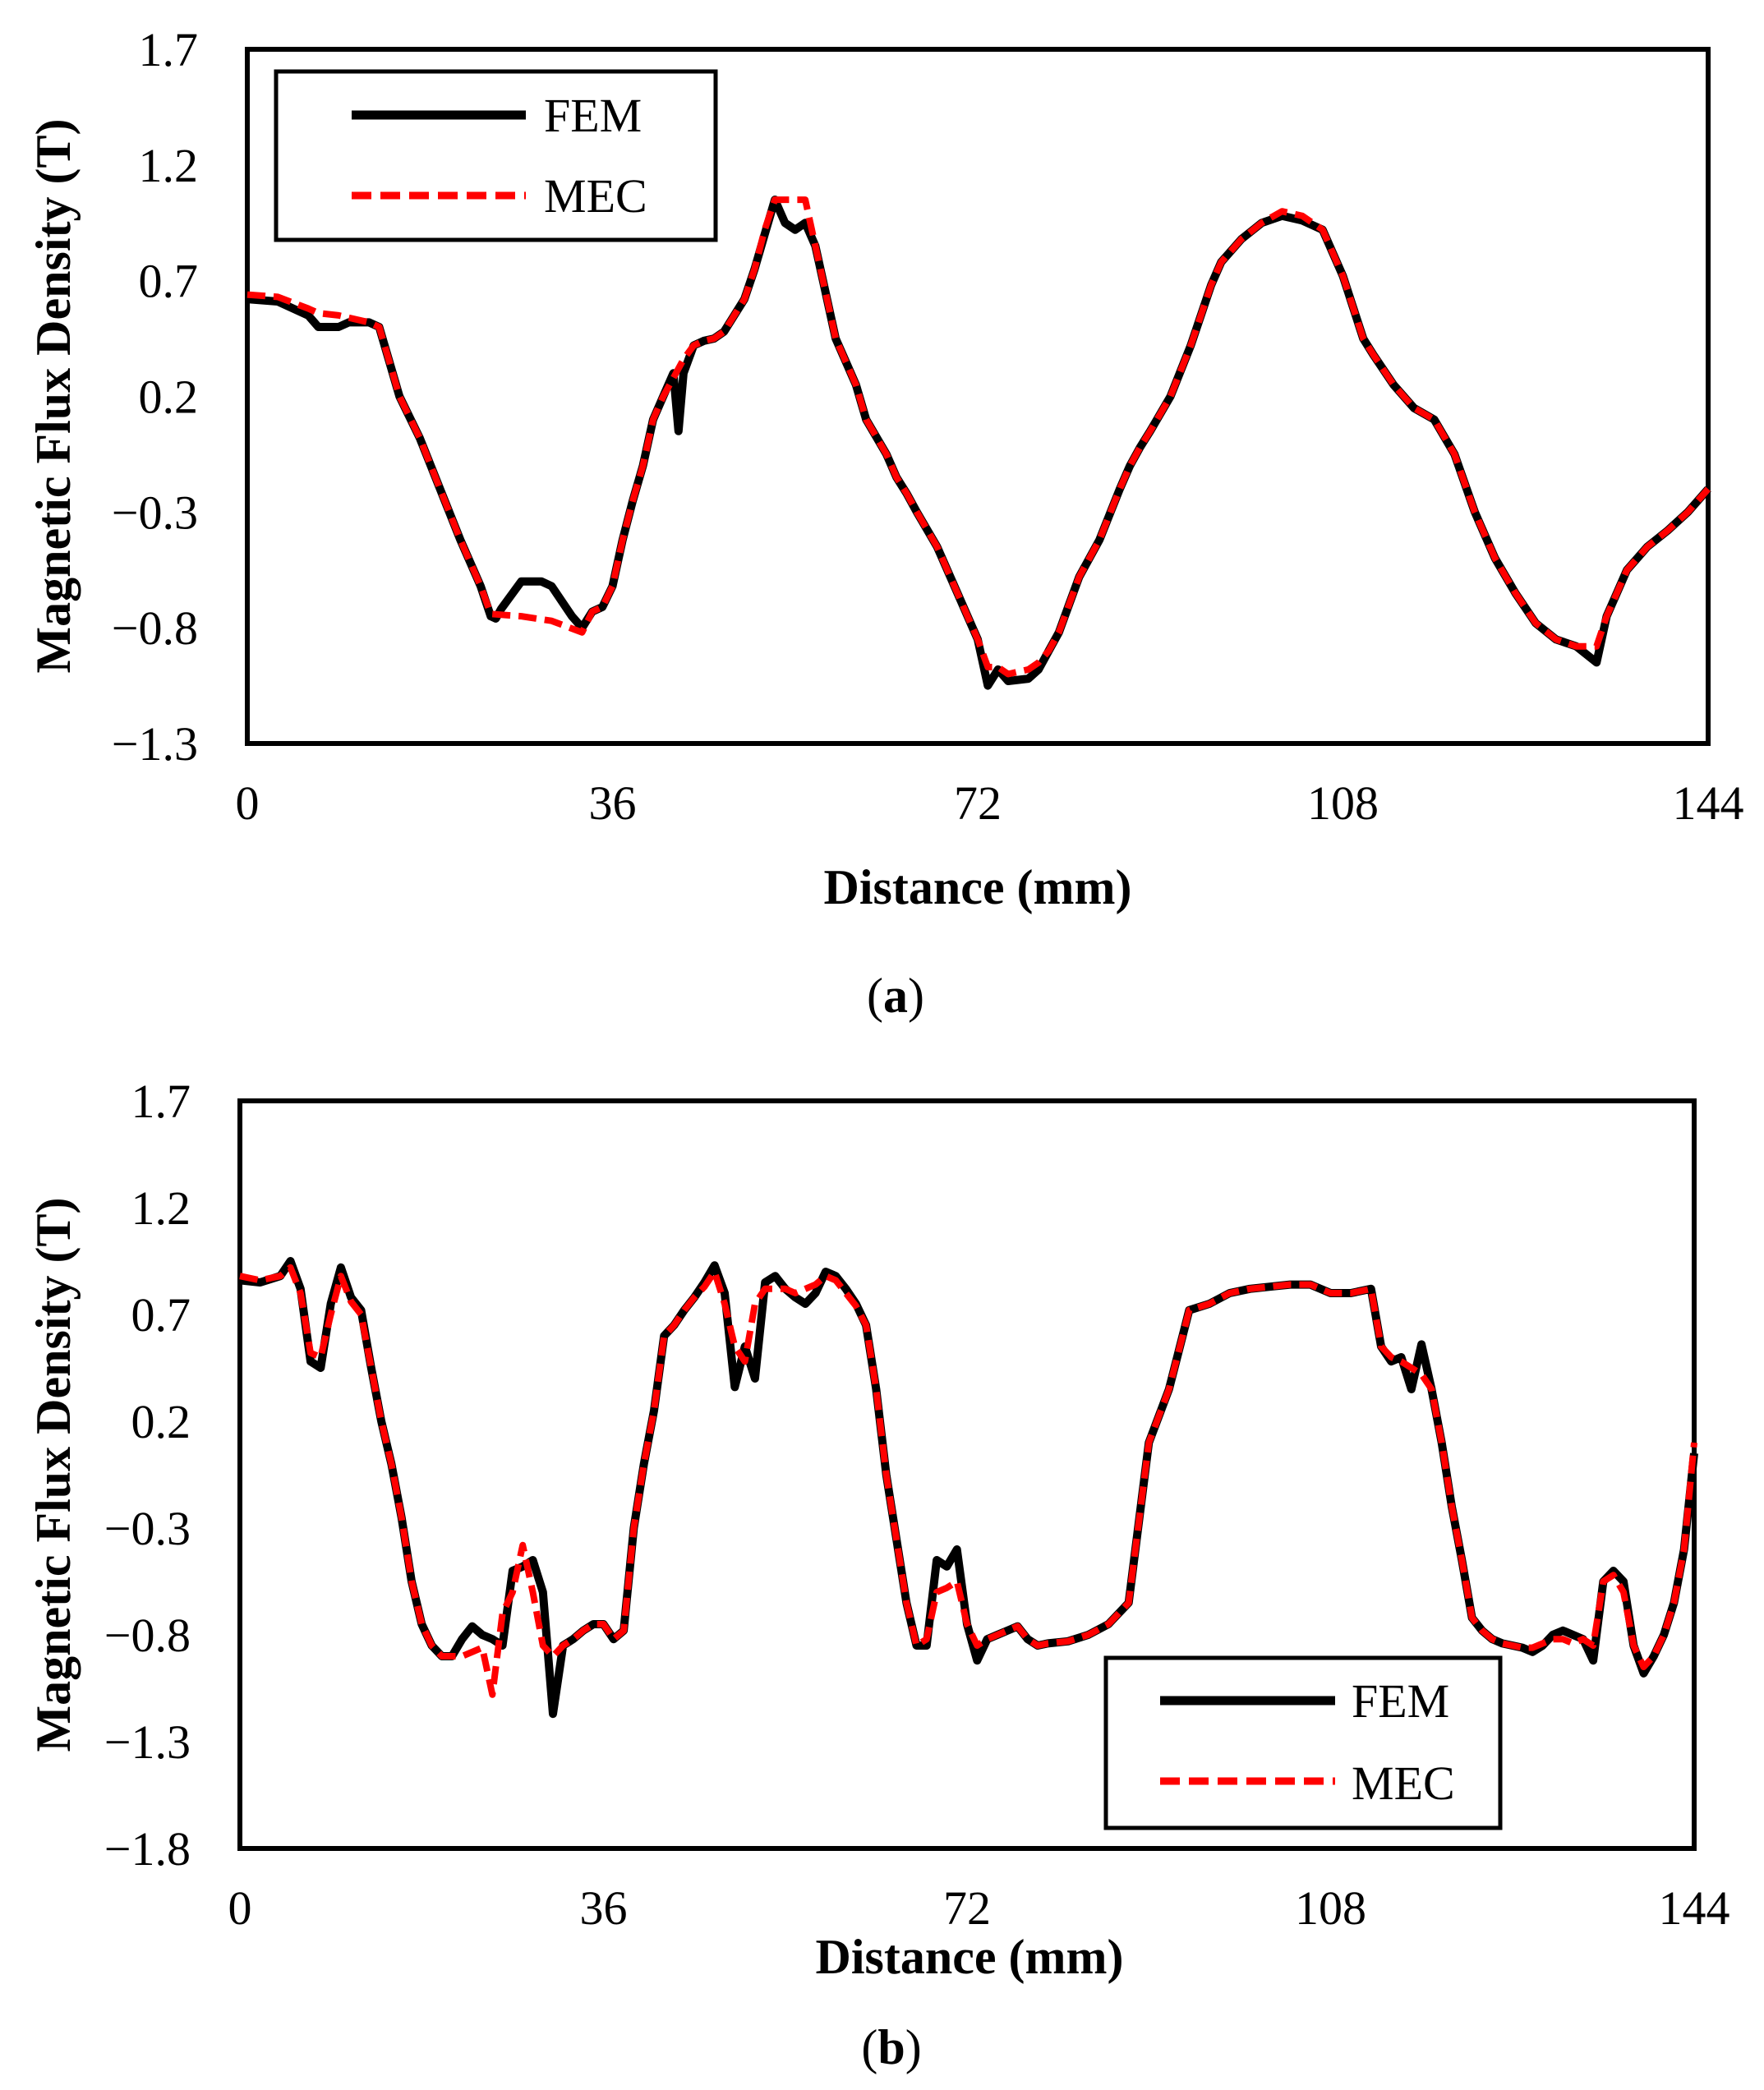  I want to click on panel-label-a: (a), so click(895, 996).